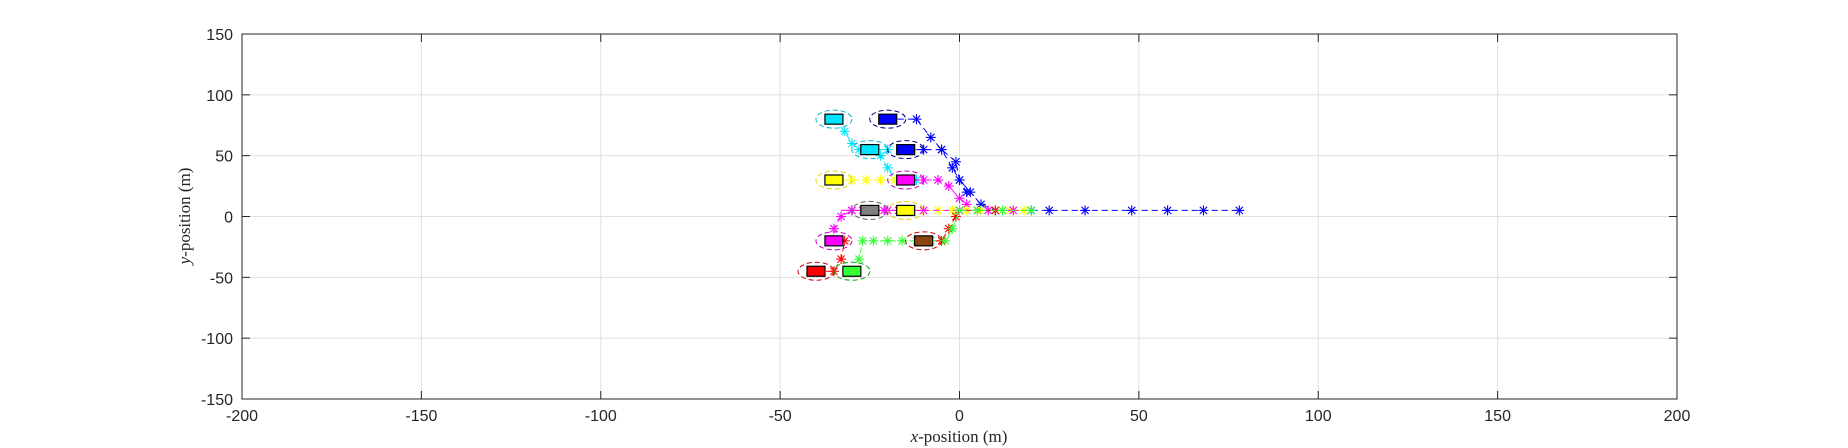 The height and width of the screenshot is (448, 1848). What do you see at coordinates (1139, 416) in the screenshot?
I see `x-tick-label: 50` at bounding box center [1139, 416].